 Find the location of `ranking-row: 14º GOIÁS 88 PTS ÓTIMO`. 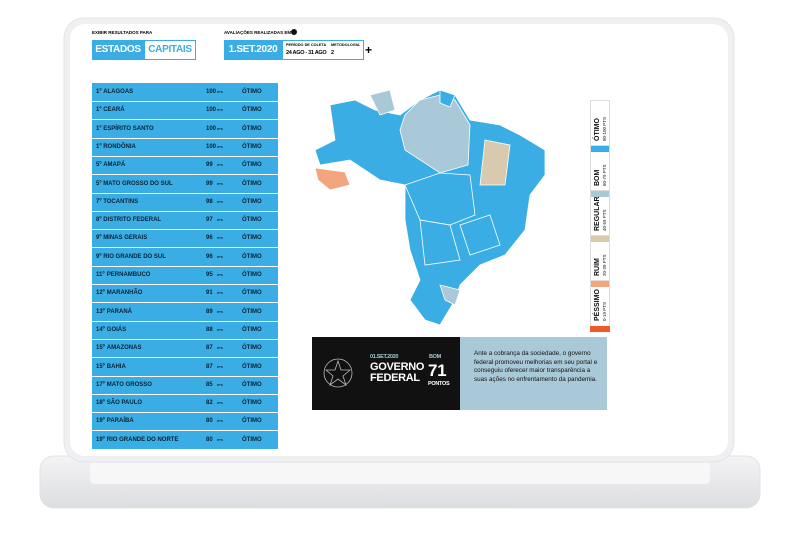

ranking-row: 14º GOIÁS 88 PTS ÓTIMO is located at coordinates (185, 330).